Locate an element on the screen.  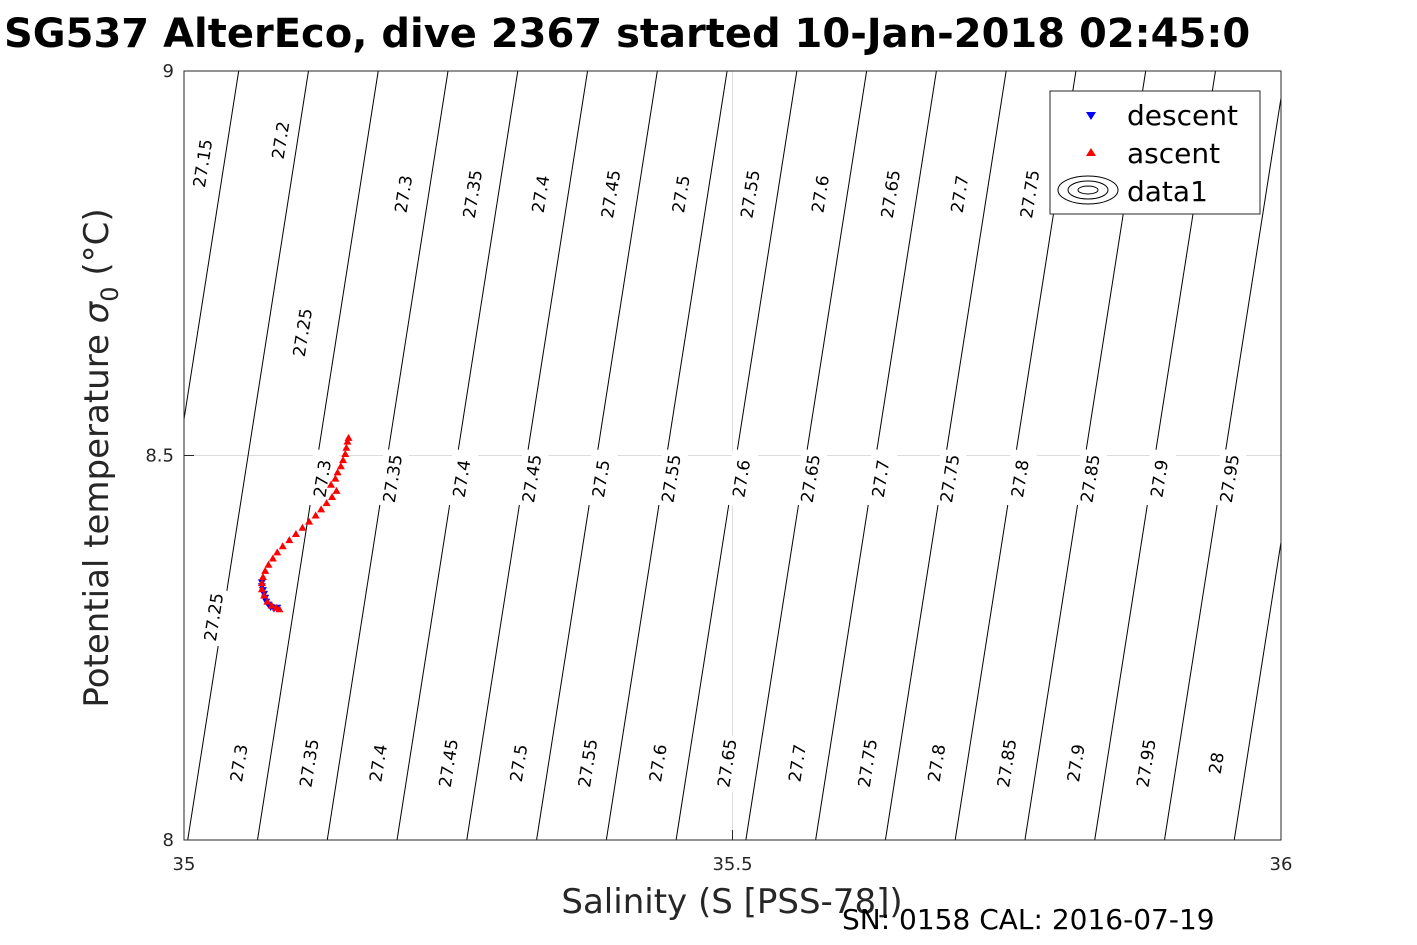
data-series is located at coordinates (305, 523).